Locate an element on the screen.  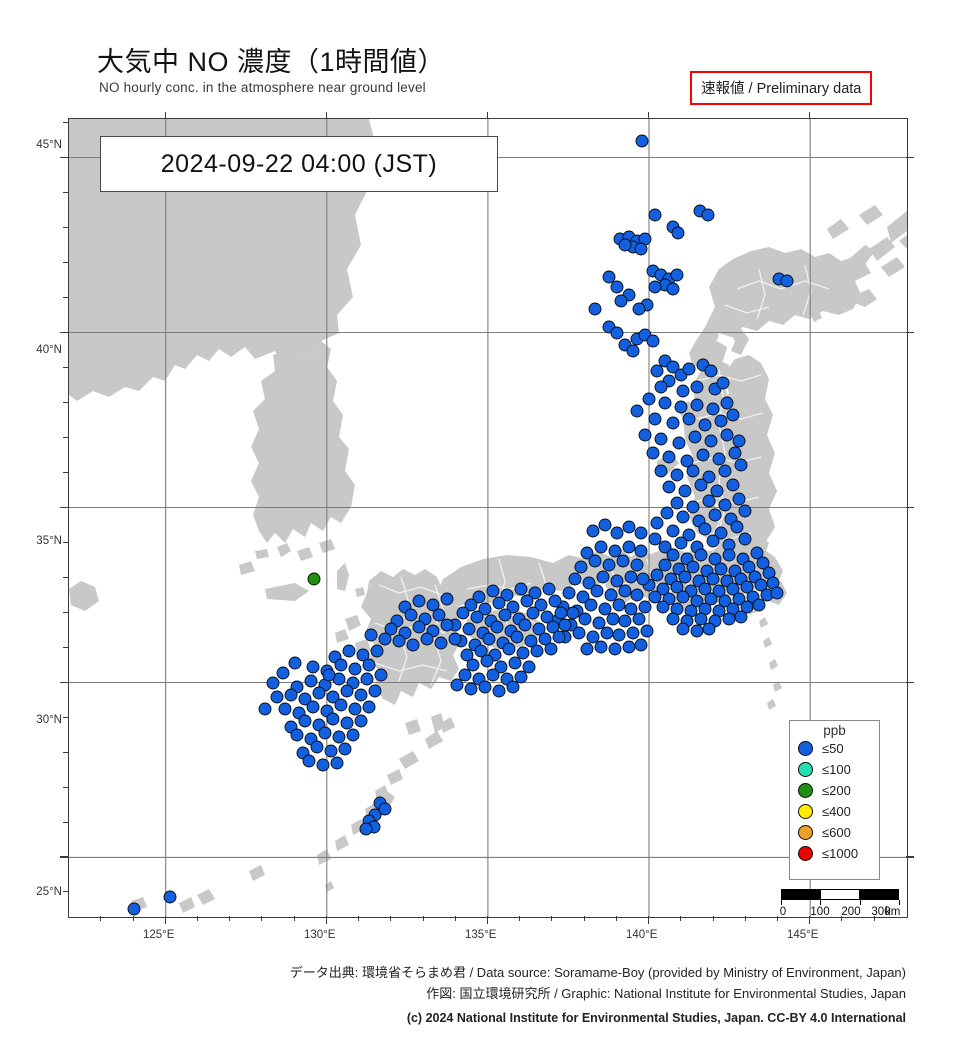
scale-bar-labels: 0 100 200 300 km is located at coordinates (840, 913).